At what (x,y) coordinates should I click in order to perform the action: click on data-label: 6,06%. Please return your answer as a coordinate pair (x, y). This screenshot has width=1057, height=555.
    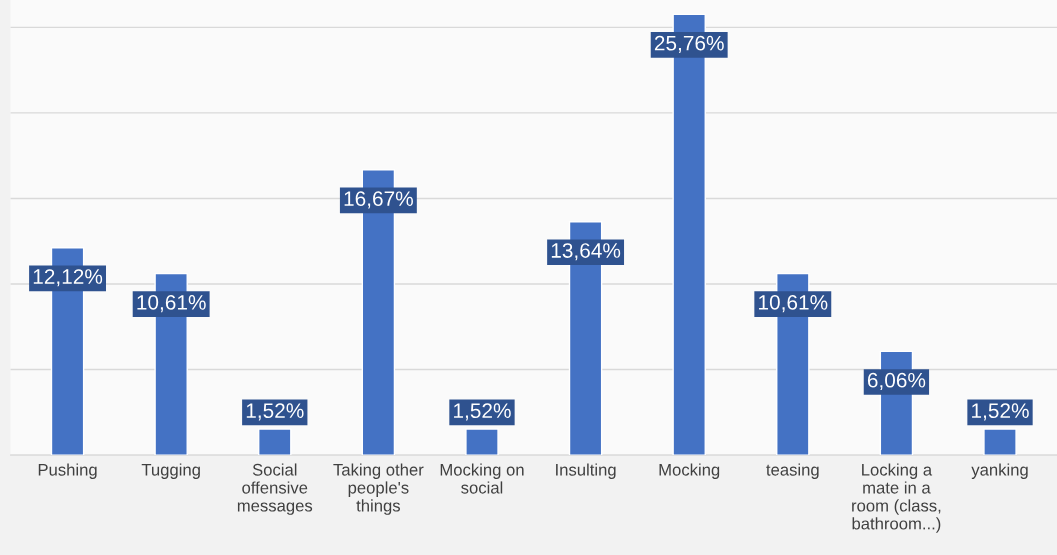
    Looking at the image, I should click on (896, 381).